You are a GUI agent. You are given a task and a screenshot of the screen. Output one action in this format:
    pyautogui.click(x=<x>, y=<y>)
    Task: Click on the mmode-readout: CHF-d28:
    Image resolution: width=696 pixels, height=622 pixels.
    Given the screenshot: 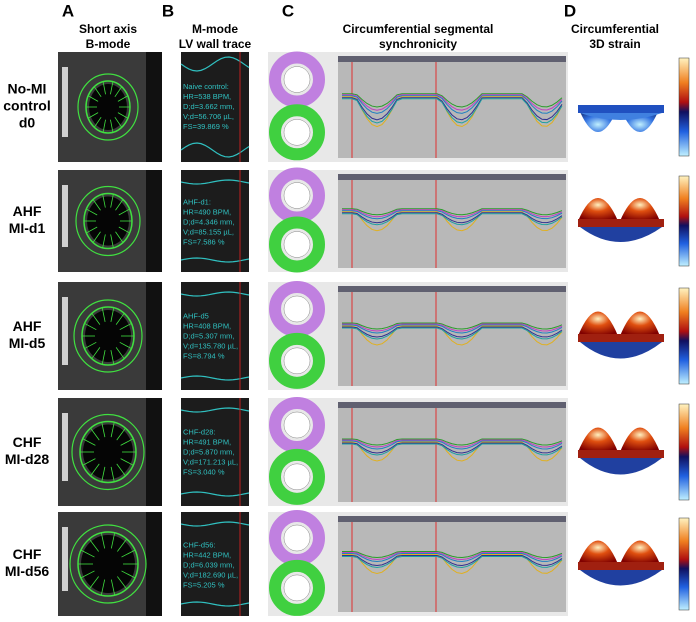 What is the action you would take?
    pyautogui.click(x=199, y=432)
    